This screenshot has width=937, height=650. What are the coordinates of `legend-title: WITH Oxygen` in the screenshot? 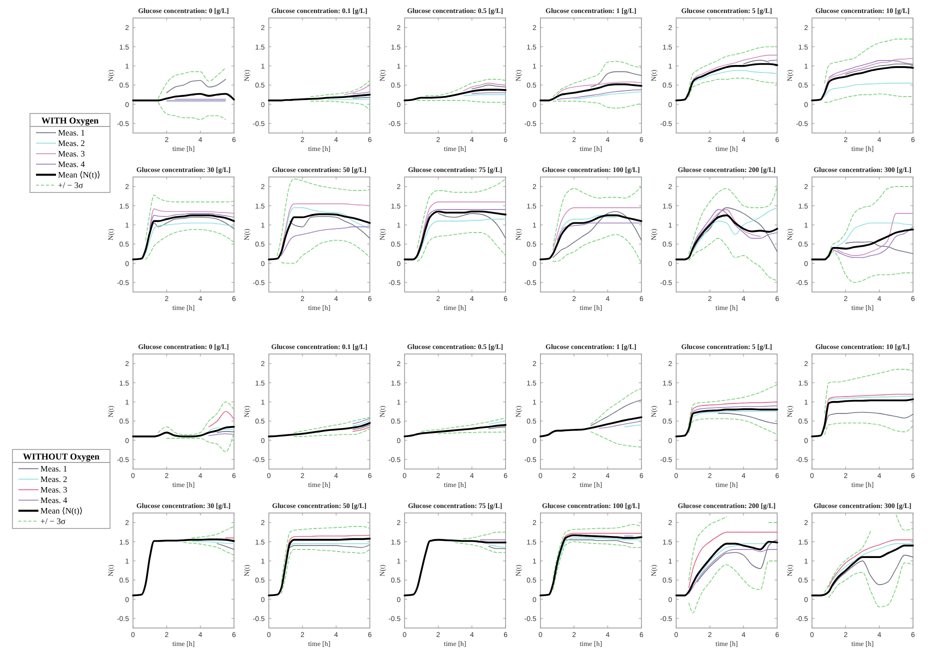 It's located at (70, 120).